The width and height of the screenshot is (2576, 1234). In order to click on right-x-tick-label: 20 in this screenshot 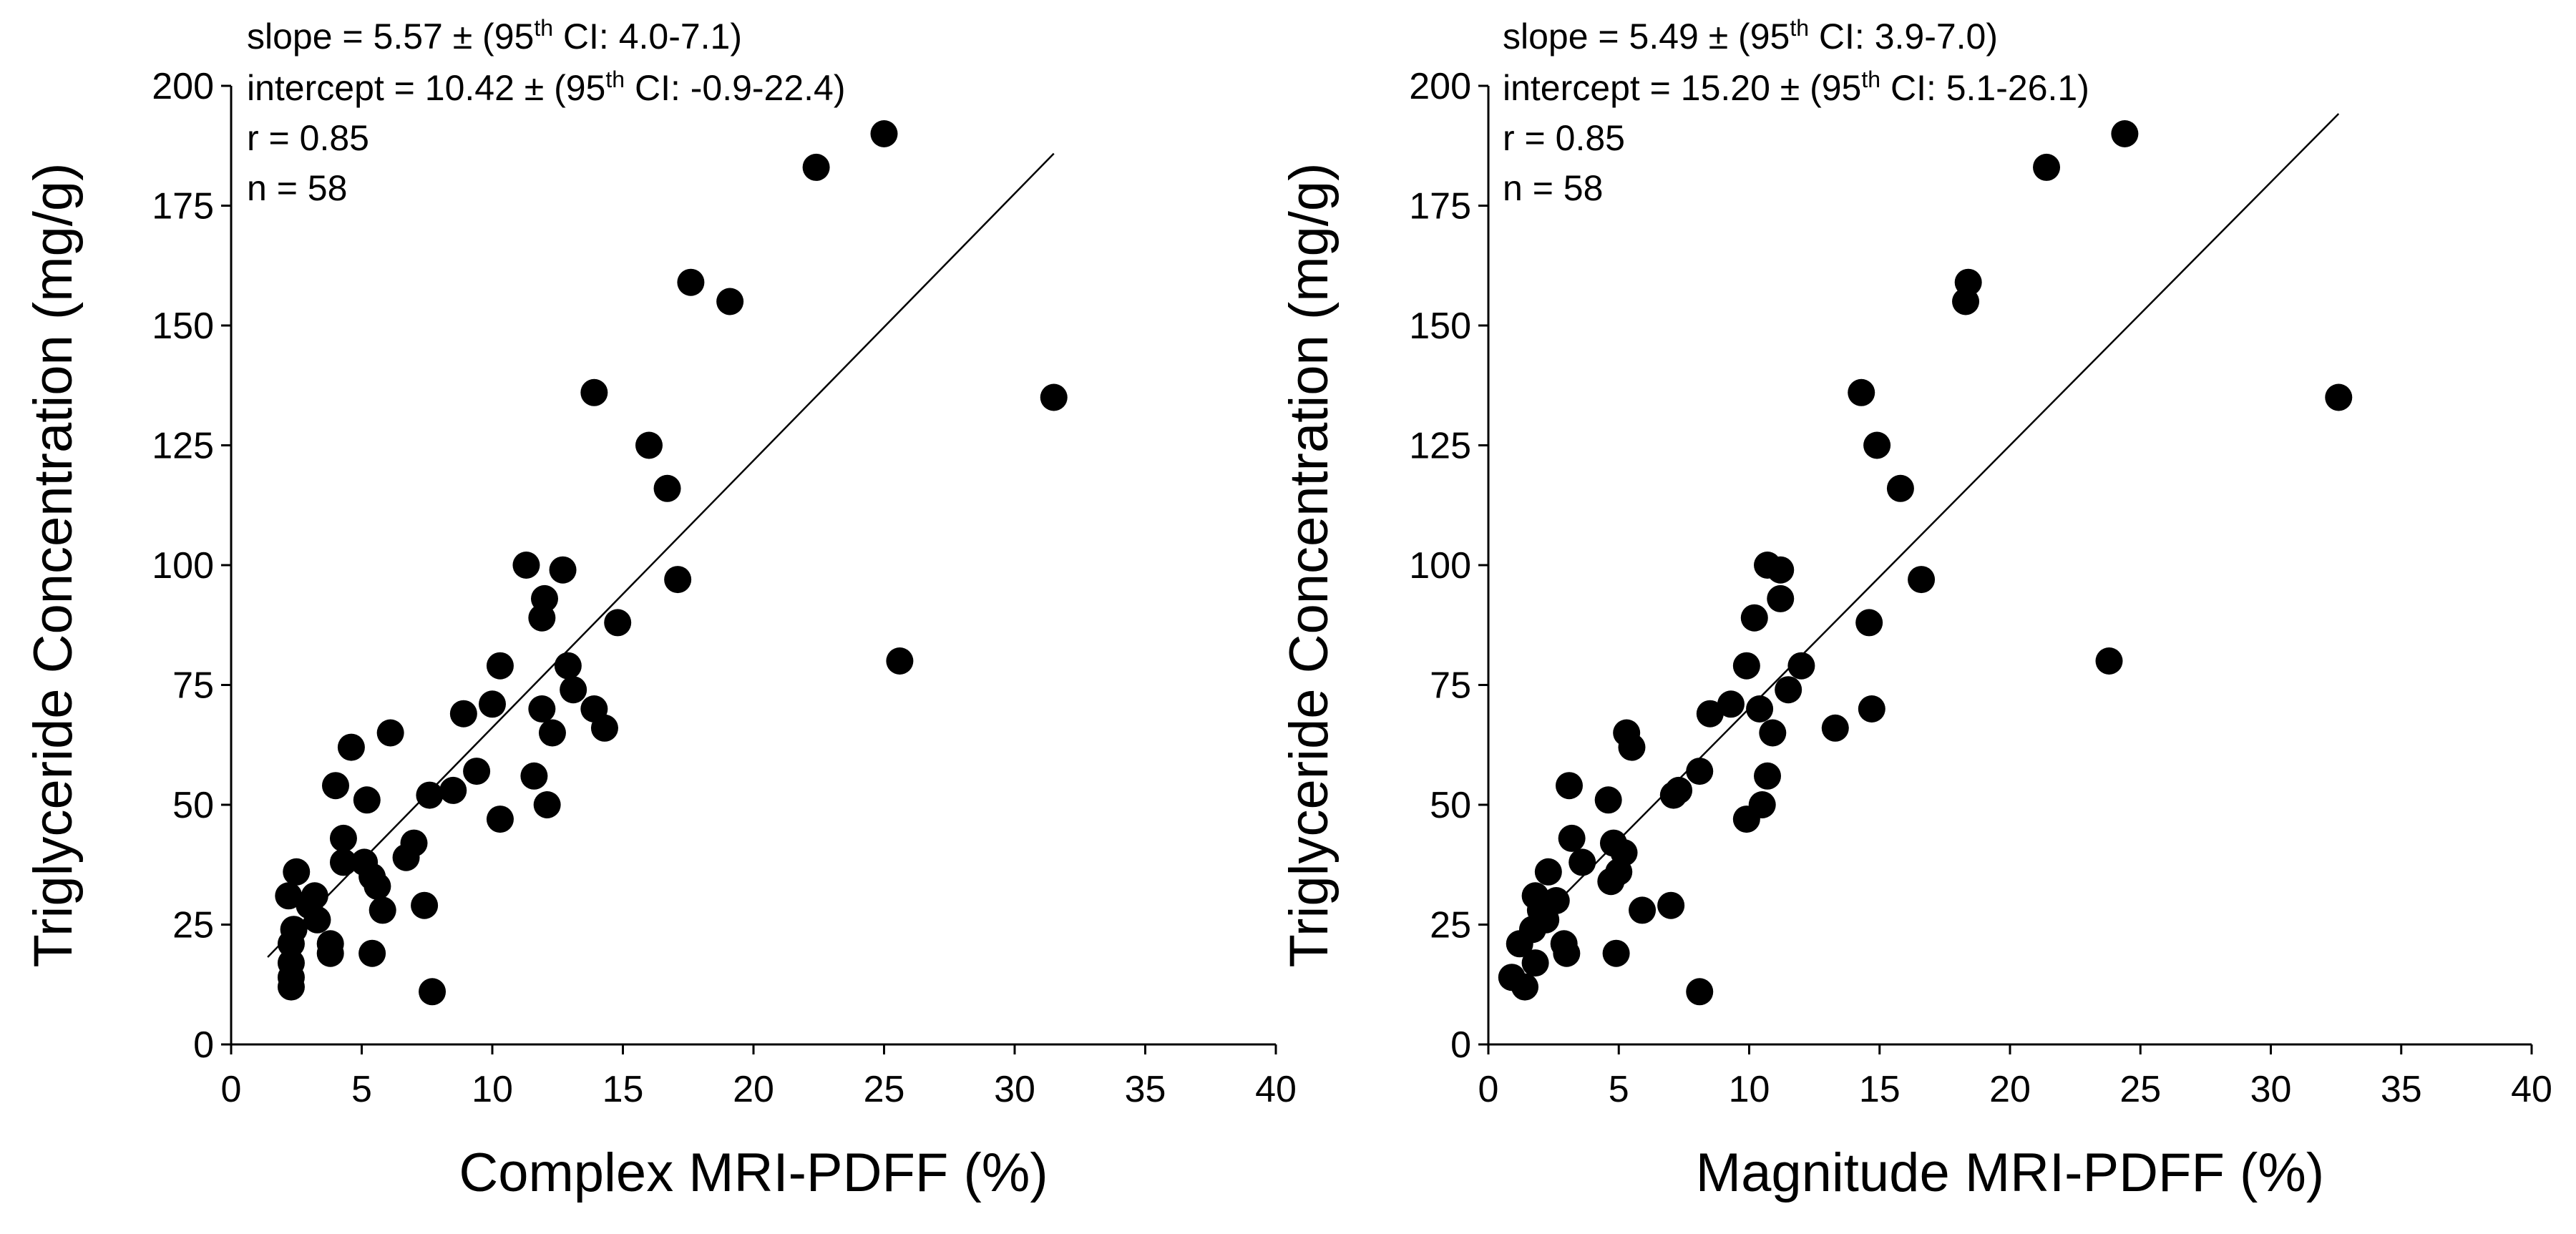, I will do `click(2010, 1089)`.